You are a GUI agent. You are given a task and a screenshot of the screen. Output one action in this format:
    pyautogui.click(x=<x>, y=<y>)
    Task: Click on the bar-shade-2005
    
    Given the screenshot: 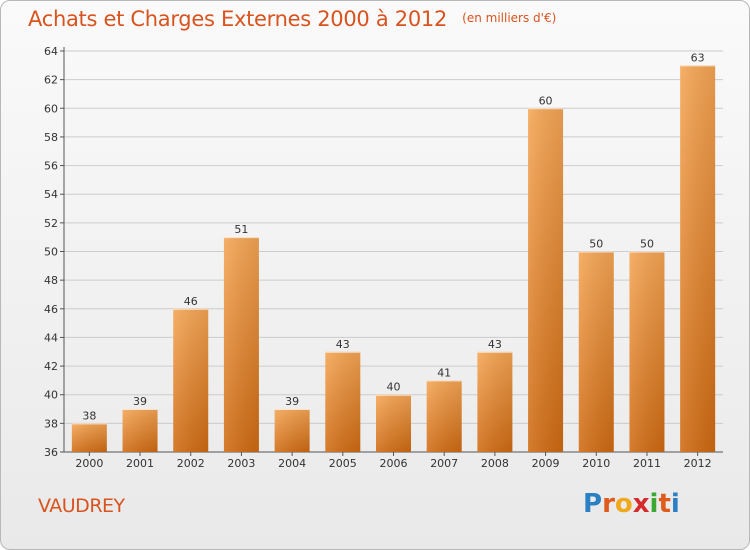 What is the action you would take?
    pyautogui.click(x=343, y=401)
    